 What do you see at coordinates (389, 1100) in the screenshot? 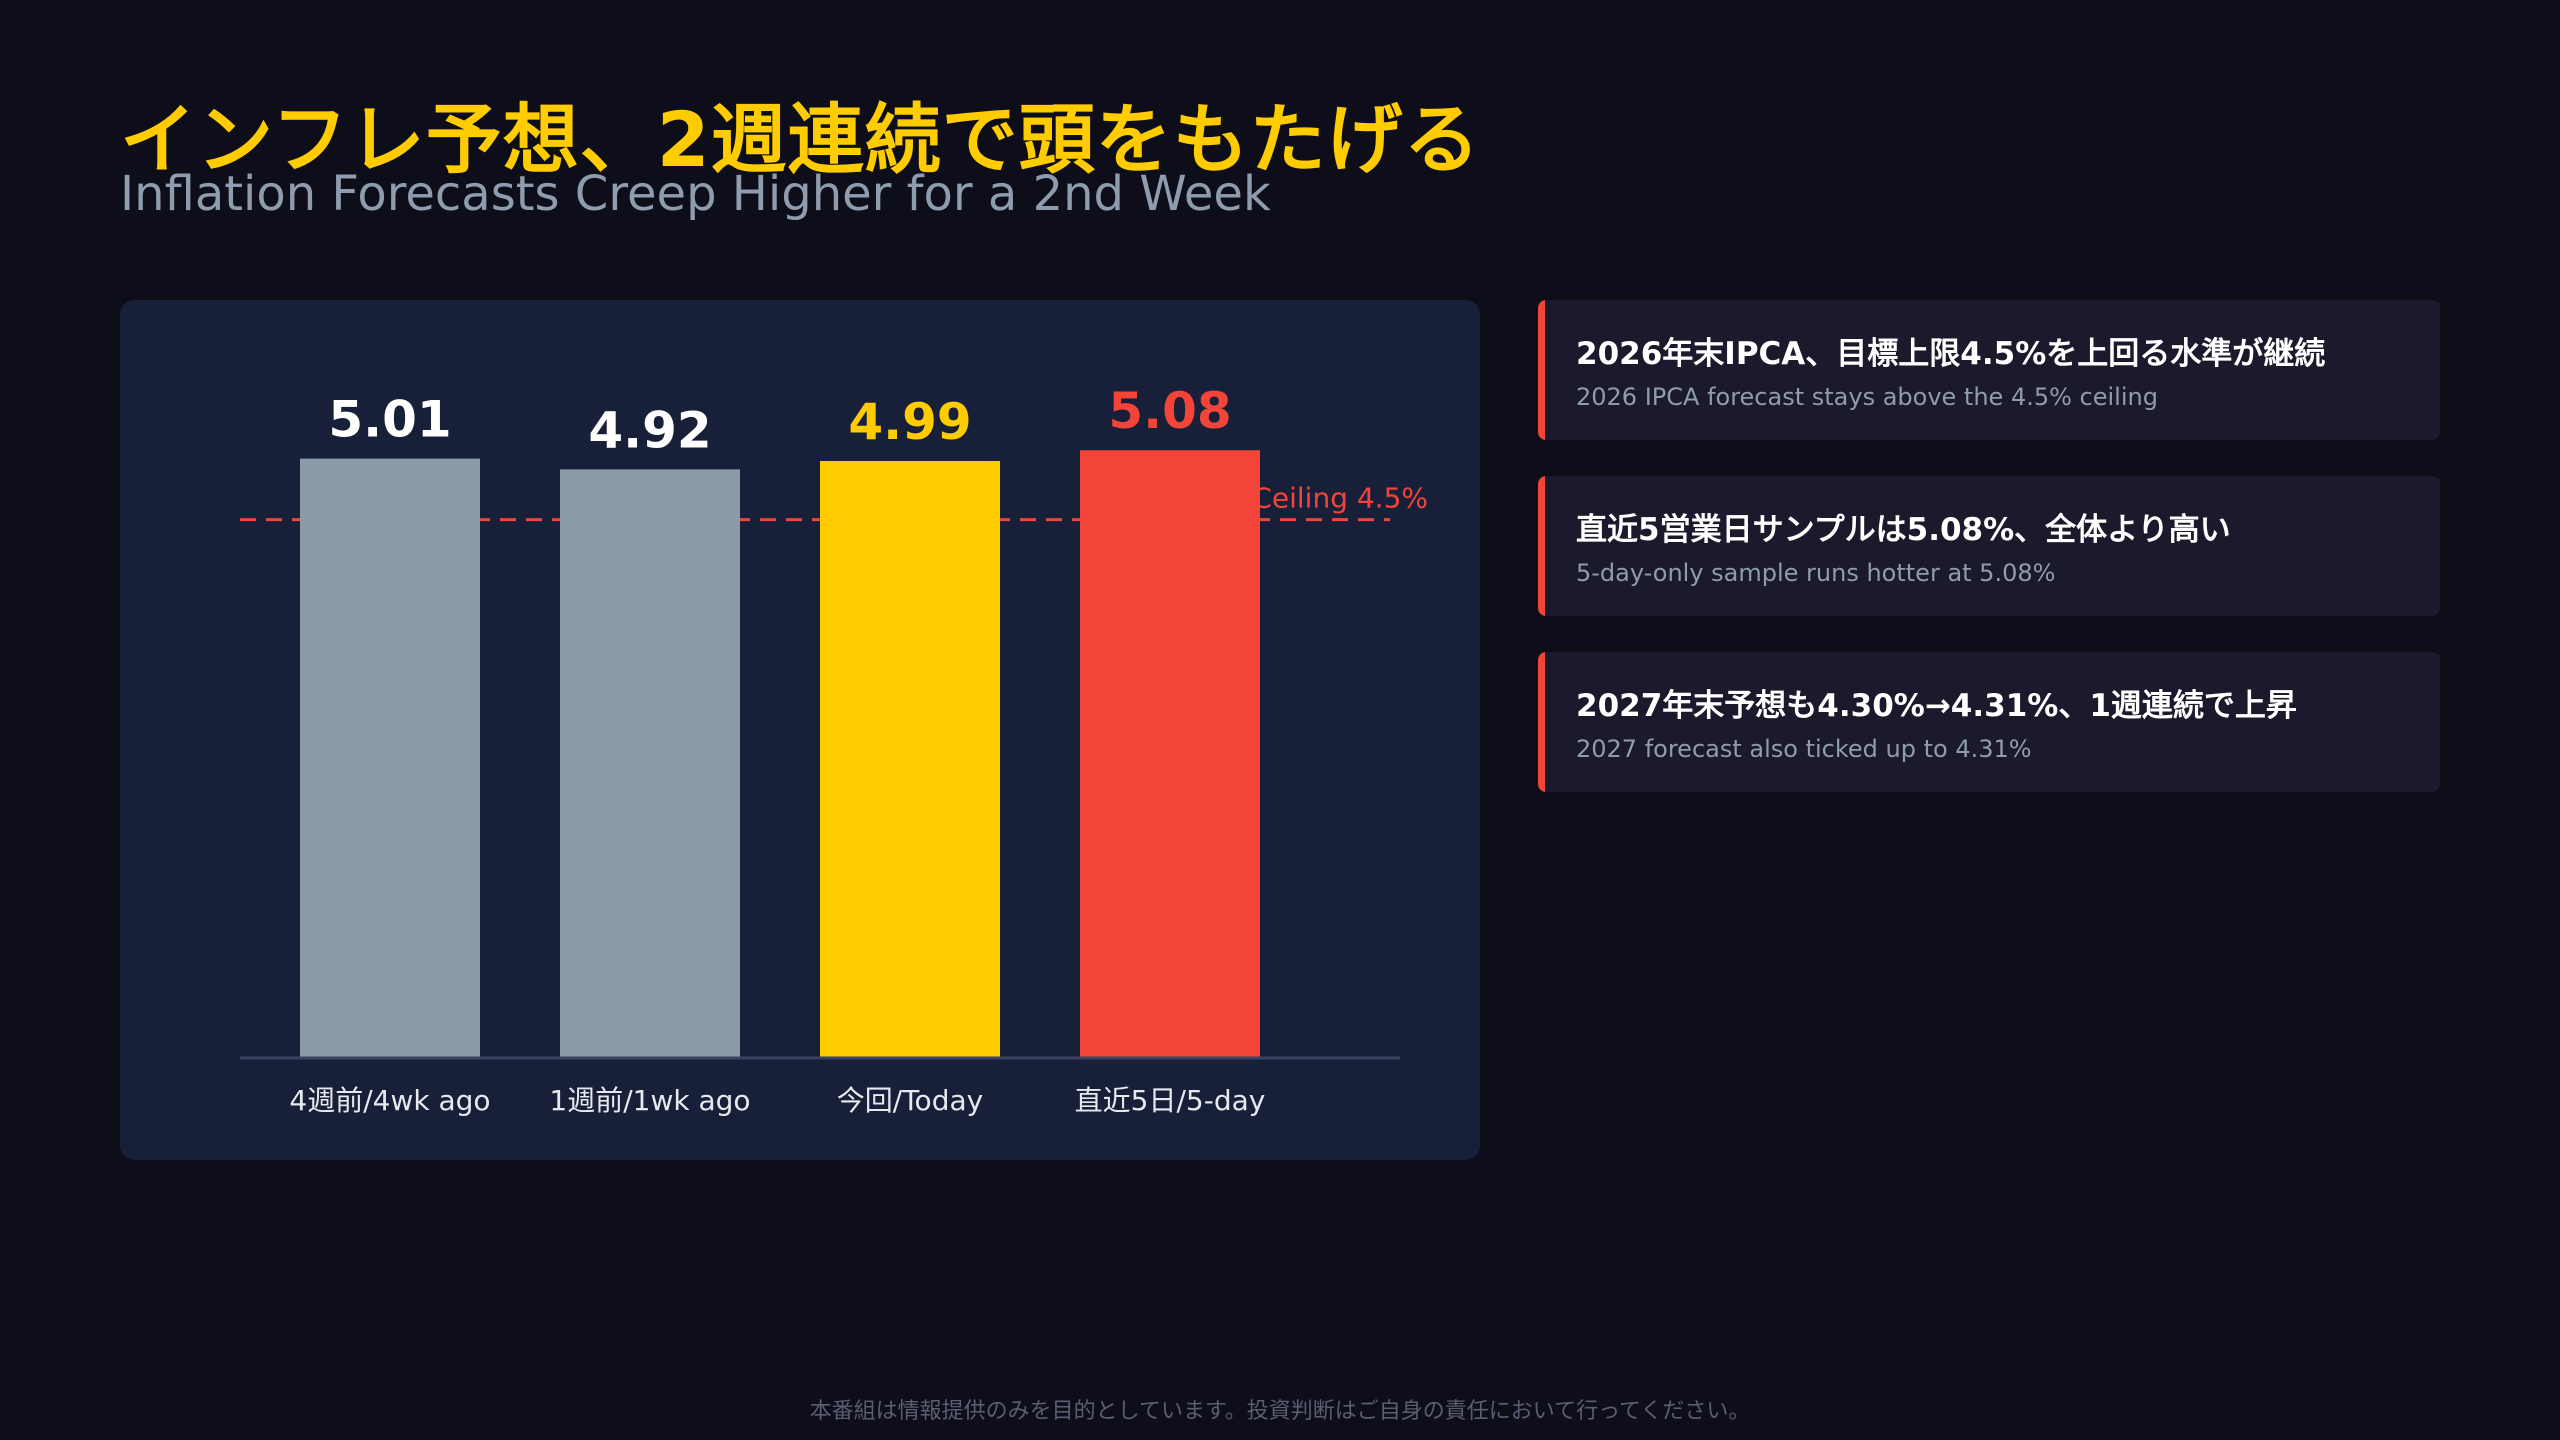
I see `x-tick-label: 4週前/4wk ago` at bounding box center [389, 1100].